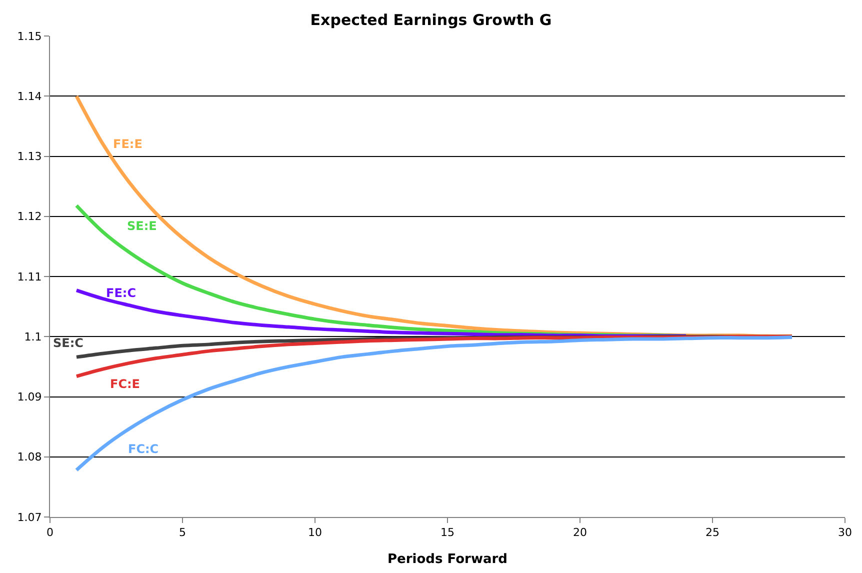 This screenshot has width=862, height=573. What do you see at coordinates (713, 533) in the screenshot?
I see `x-tick-label: 25` at bounding box center [713, 533].